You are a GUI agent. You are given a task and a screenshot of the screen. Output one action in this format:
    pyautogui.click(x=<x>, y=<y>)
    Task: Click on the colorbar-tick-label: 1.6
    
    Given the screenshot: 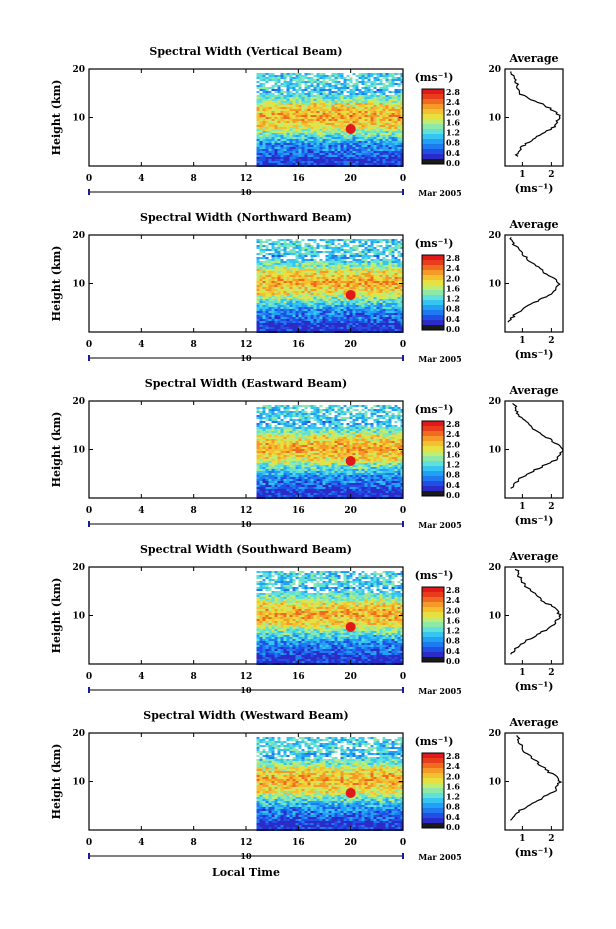 What is the action you would take?
    pyautogui.click(x=453, y=122)
    